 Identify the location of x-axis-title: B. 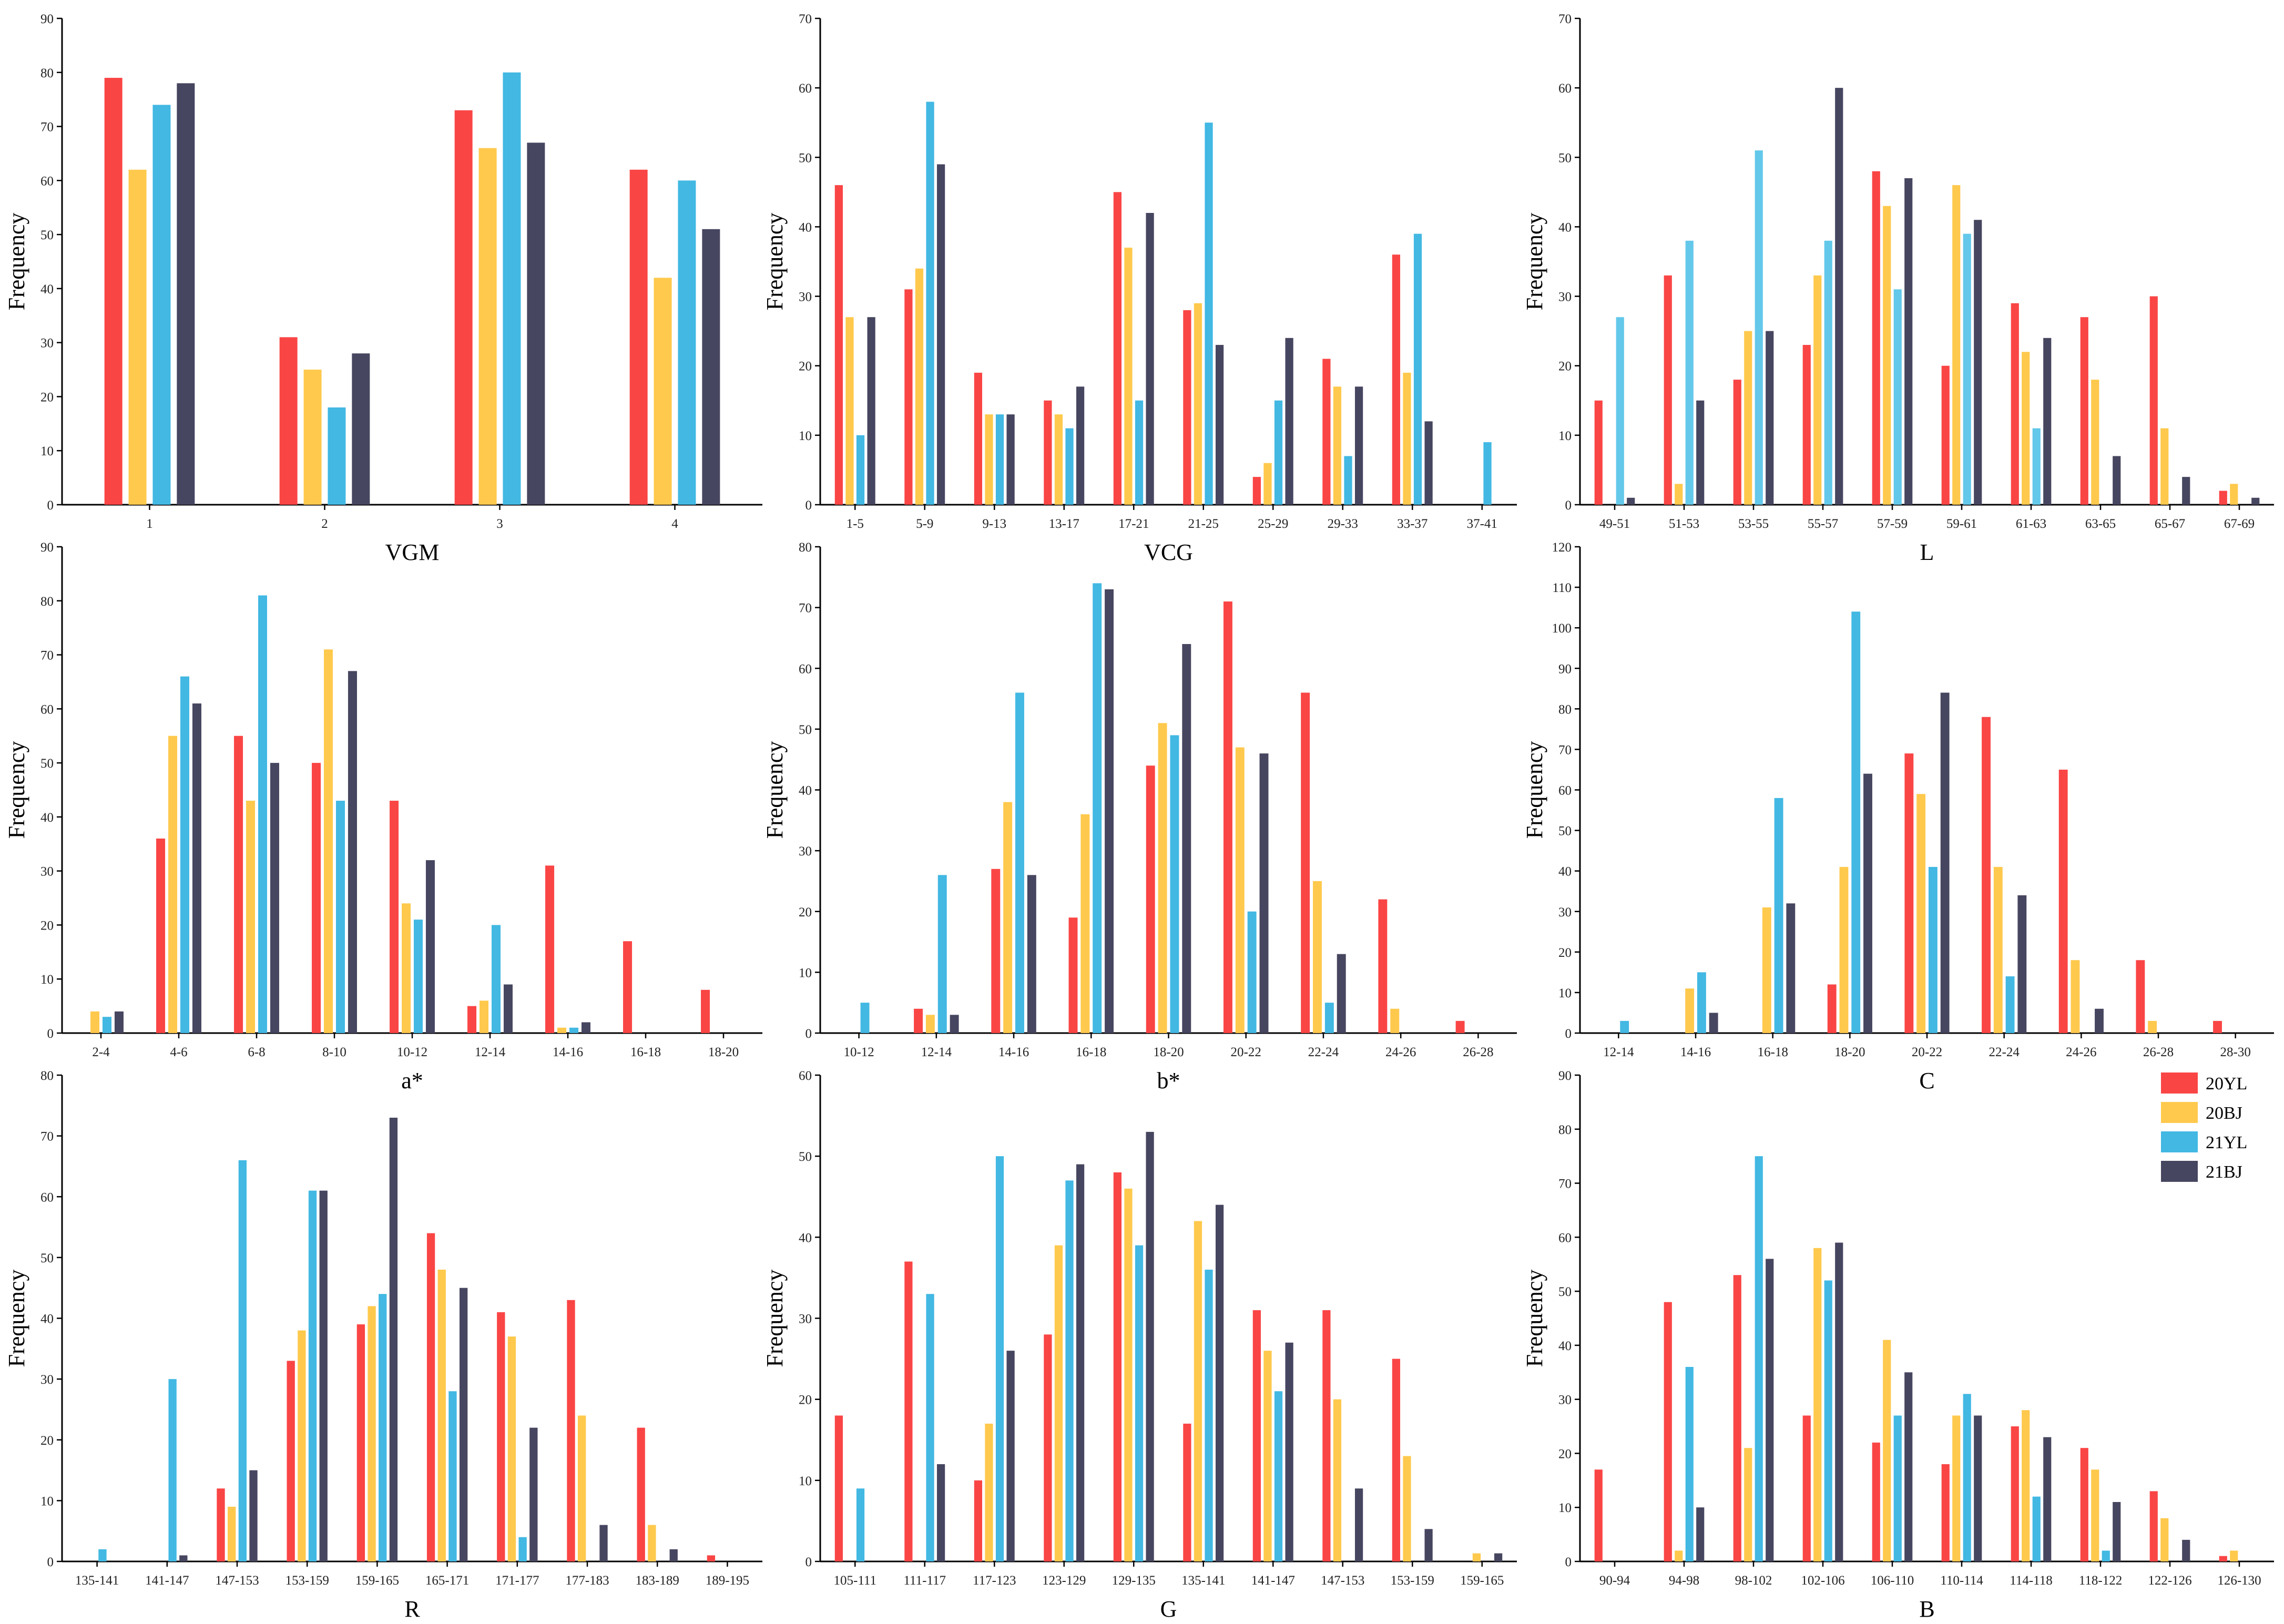
(1927, 1609).